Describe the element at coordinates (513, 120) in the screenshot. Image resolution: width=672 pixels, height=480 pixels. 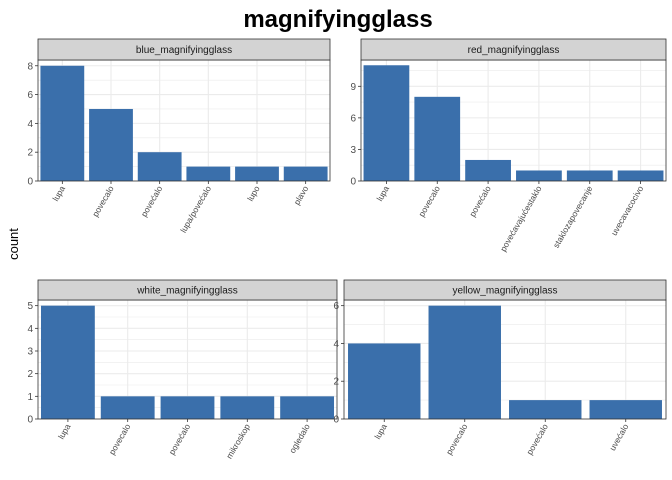
I see `panel-background` at that location.